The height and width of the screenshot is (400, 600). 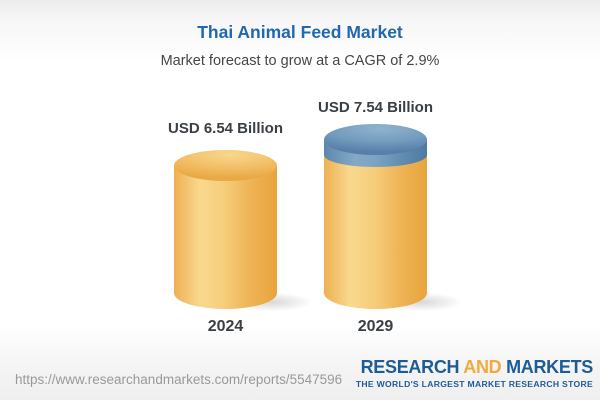 I want to click on logo-word-and: AND, so click(x=482, y=367).